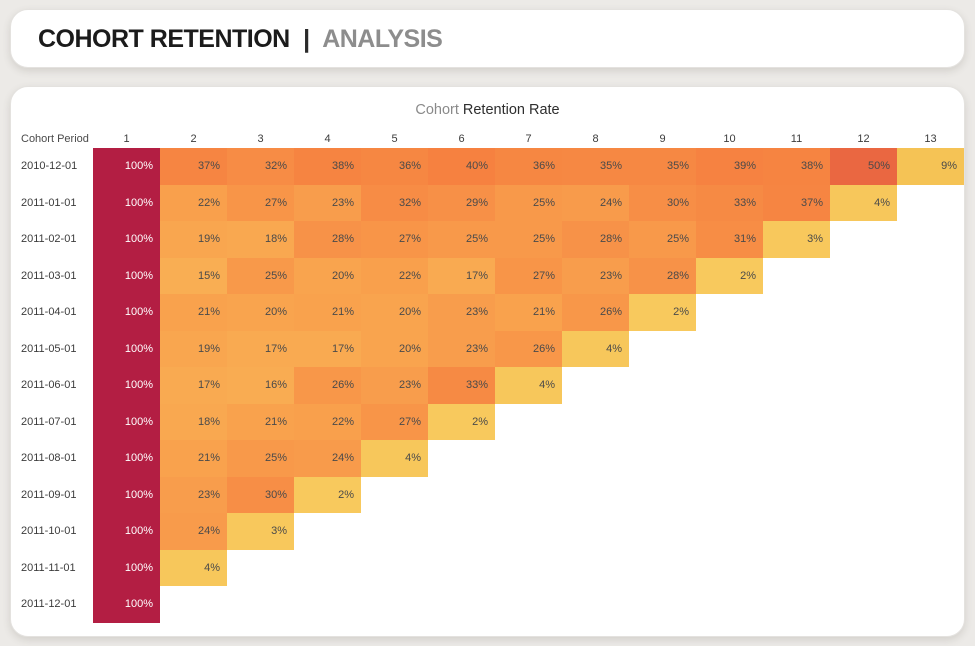 This screenshot has height=646, width=975. What do you see at coordinates (193, 275) in the screenshot?
I see `heatmap-cell: 15%` at bounding box center [193, 275].